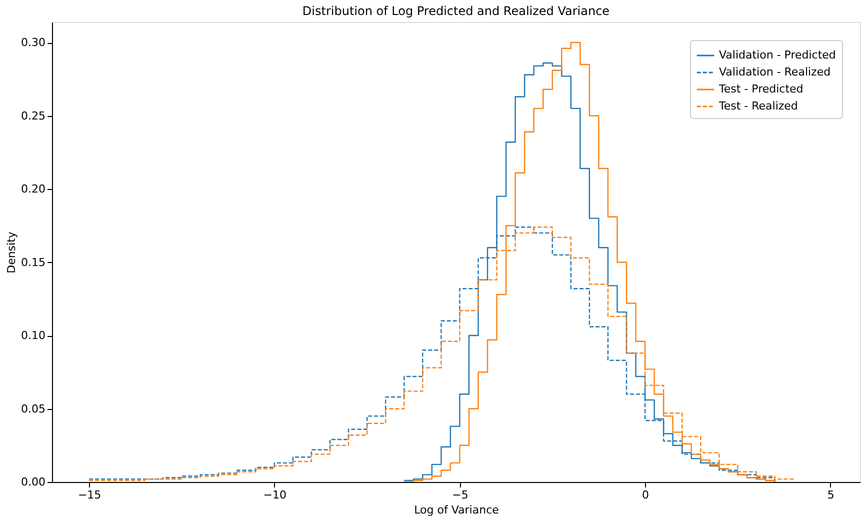 The height and width of the screenshot is (520, 865). What do you see at coordinates (33, 115) in the screenshot?
I see `y-tick-label: 0.25` at bounding box center [33, 115].